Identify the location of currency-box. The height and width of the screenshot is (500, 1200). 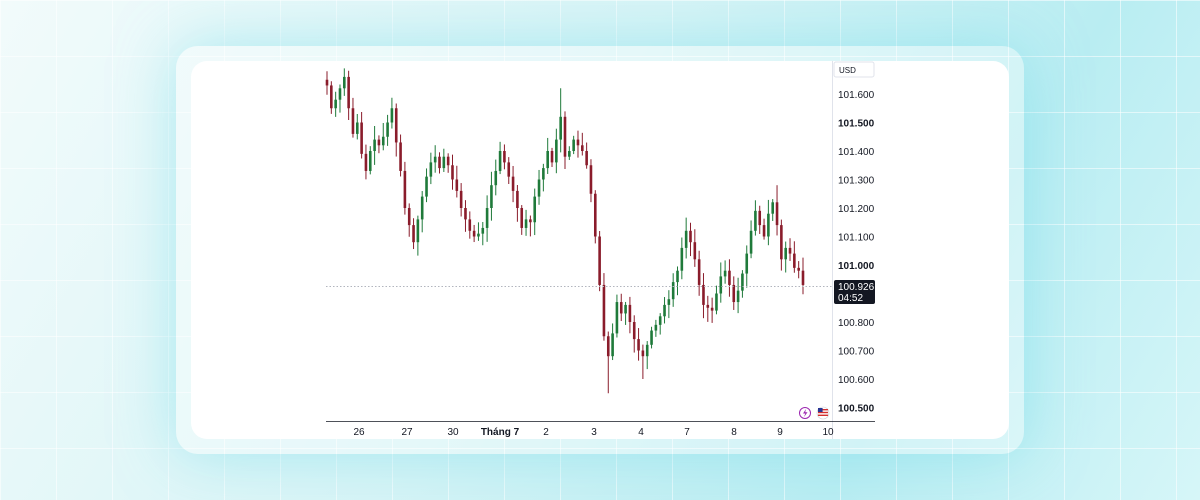
(854, 69).